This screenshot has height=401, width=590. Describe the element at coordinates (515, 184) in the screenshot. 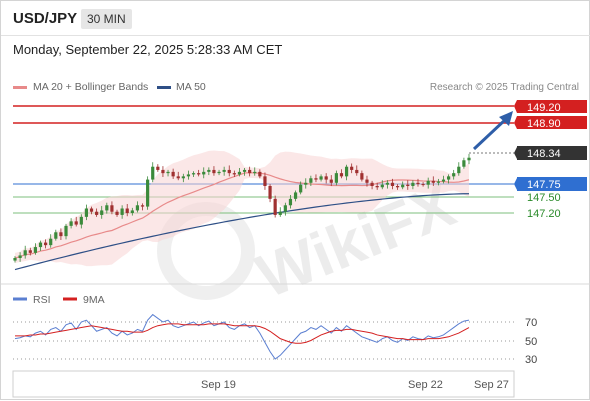

I see `pivot-pointer` at that location.